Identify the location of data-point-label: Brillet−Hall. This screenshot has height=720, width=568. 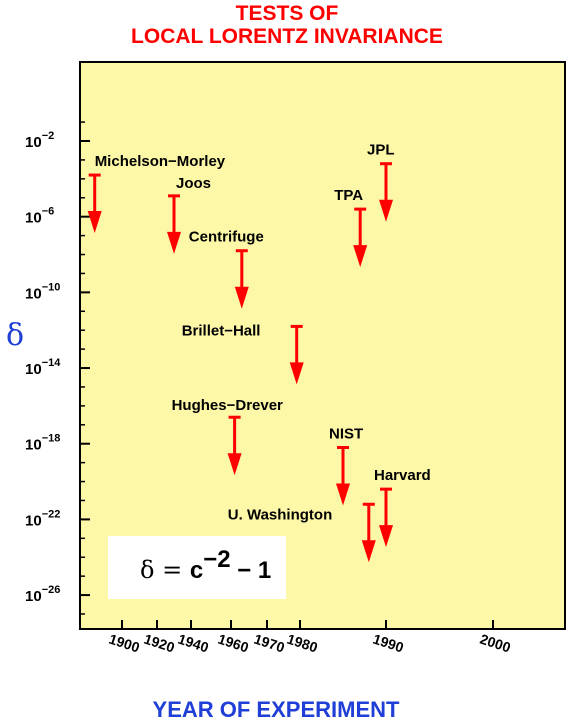
(221, 330).